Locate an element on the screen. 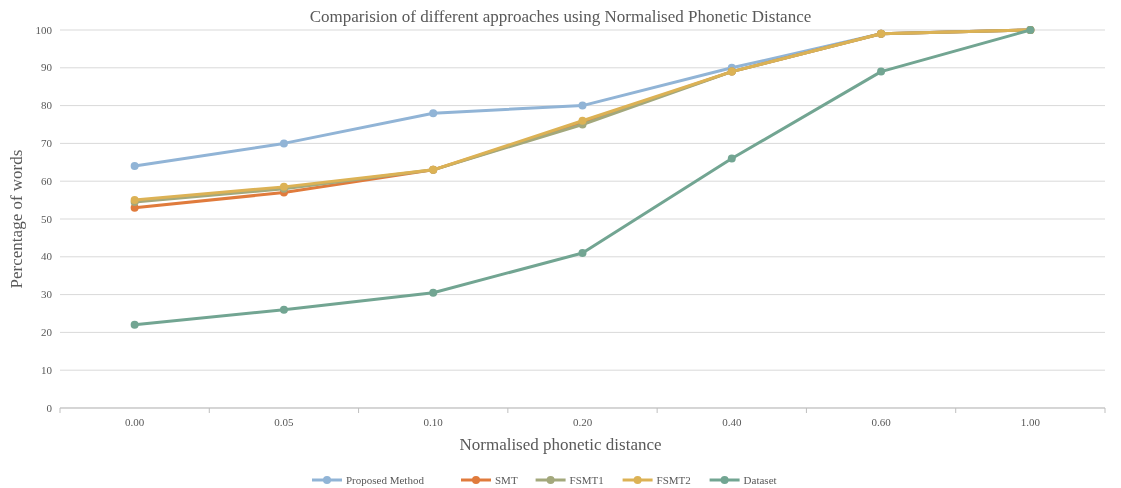 This screenshot has height=488, width=1121. legend-label: Dataset is located at coordinates (760, 479).